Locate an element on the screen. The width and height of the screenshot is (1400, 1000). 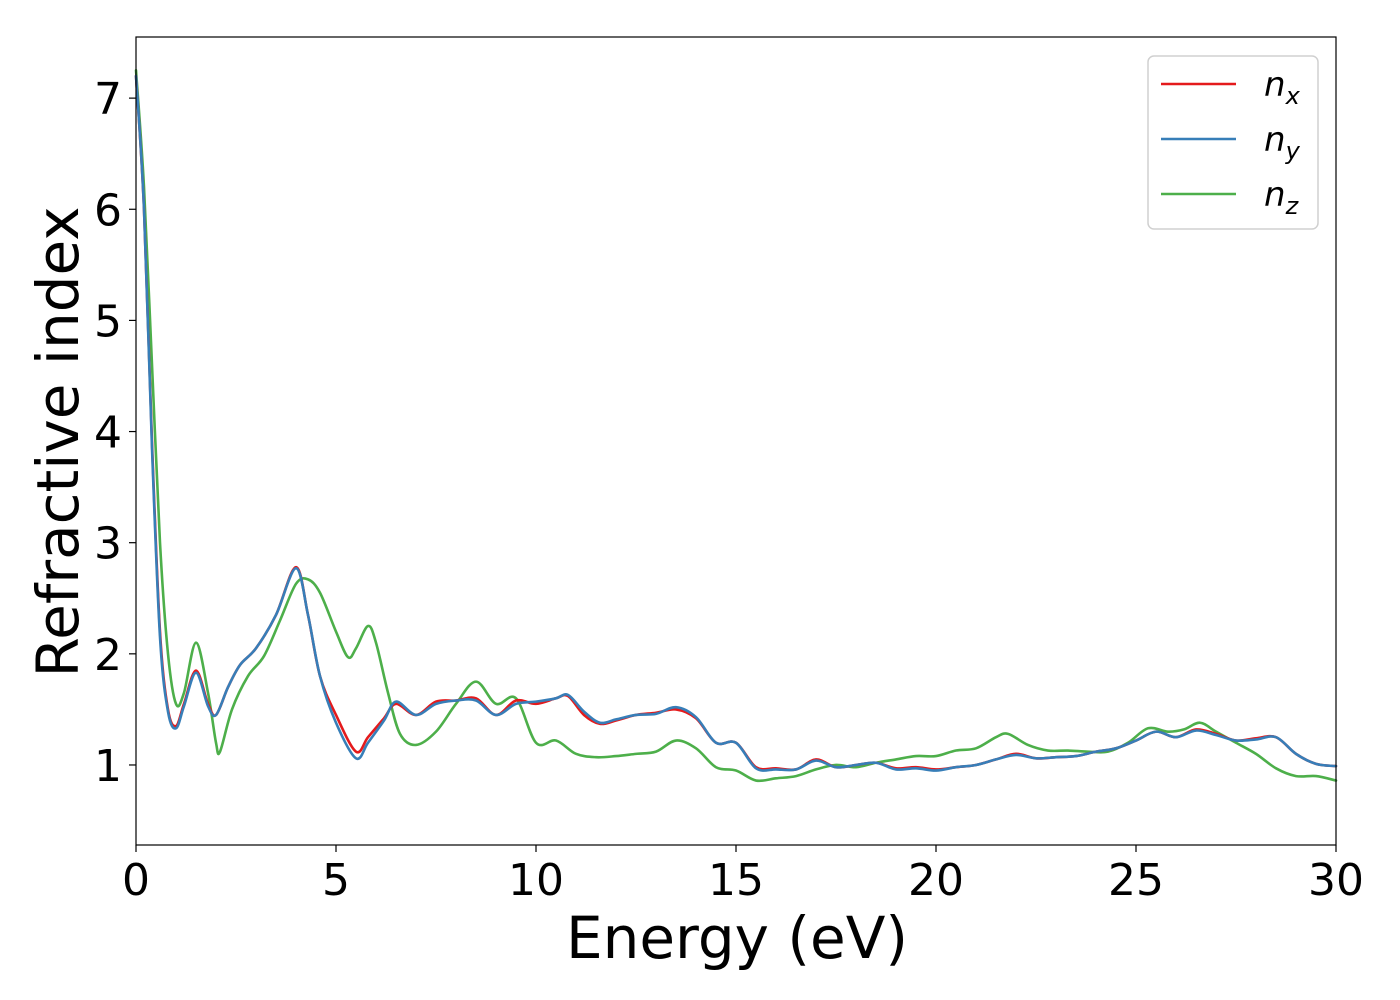
legend-label-x: nx is located at coordinates (1282, 87).